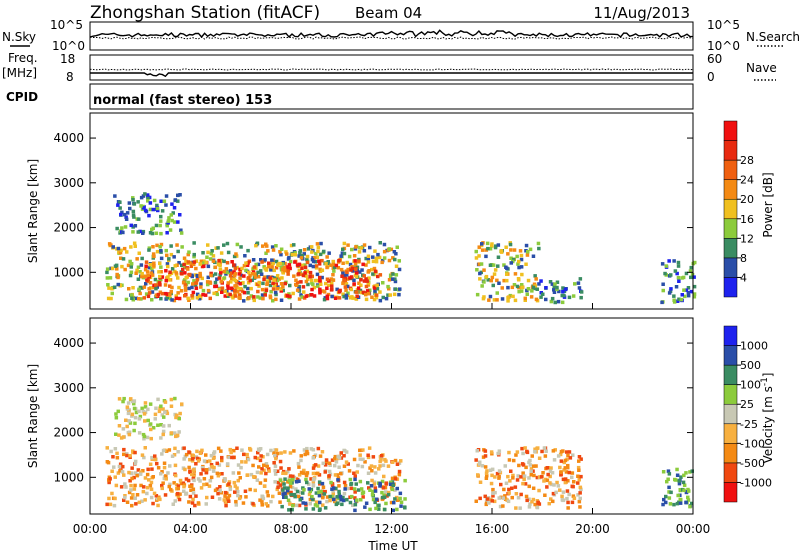 Image resolution: width=800 pixels, height=554 pixels. I want to click on power-colorbar-tick-label: 16, so click(747, 219).